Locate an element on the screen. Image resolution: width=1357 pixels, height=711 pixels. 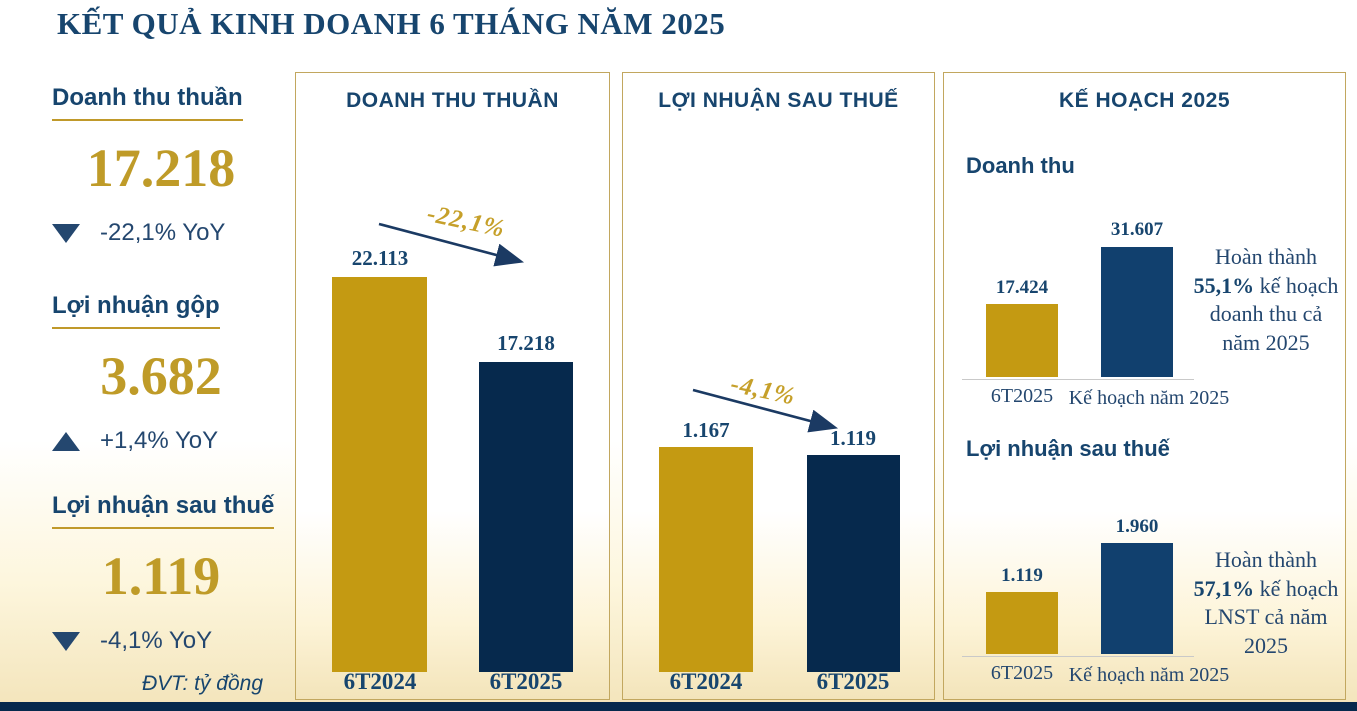
kpi-label: Lợi nhuận sau thuế is located at coordinates (163, 510).